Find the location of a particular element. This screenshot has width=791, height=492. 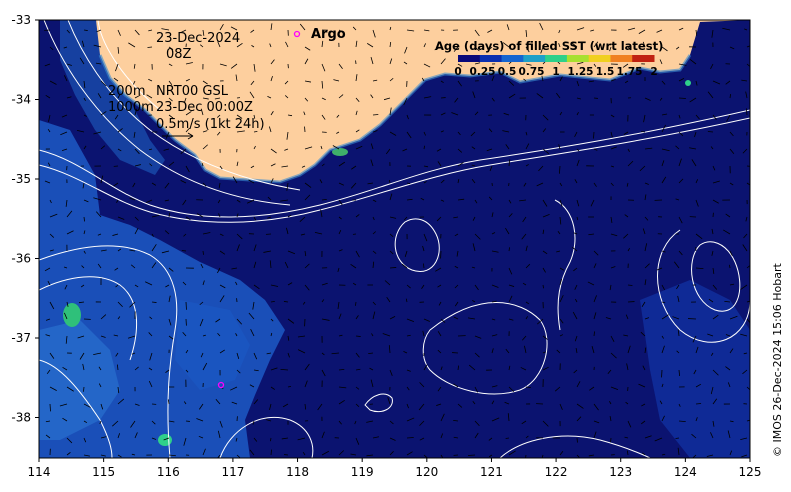

colorbar-tick-label: 0.25 is located at coordinates (483, 72).